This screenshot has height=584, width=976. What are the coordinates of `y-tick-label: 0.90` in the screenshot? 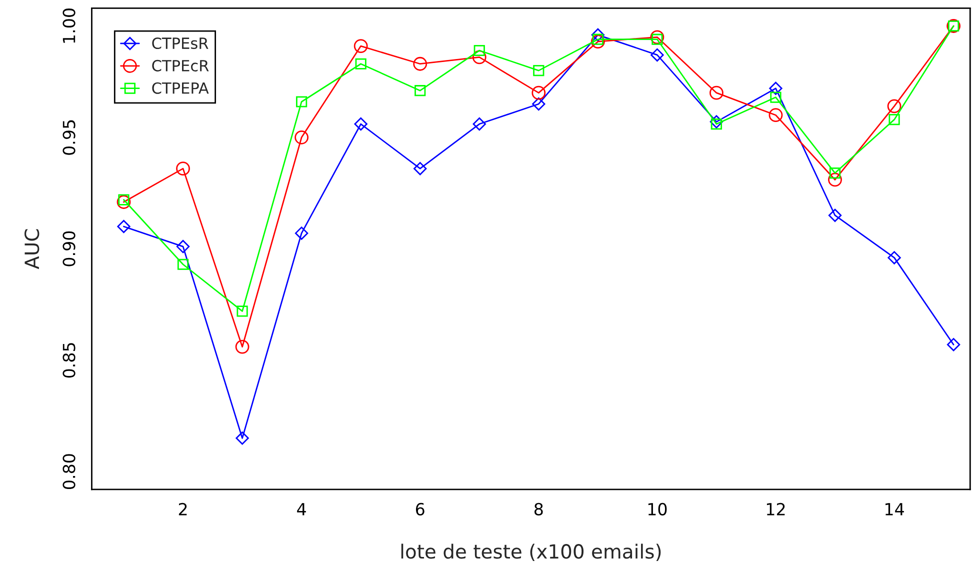 It's located at (69, 248).